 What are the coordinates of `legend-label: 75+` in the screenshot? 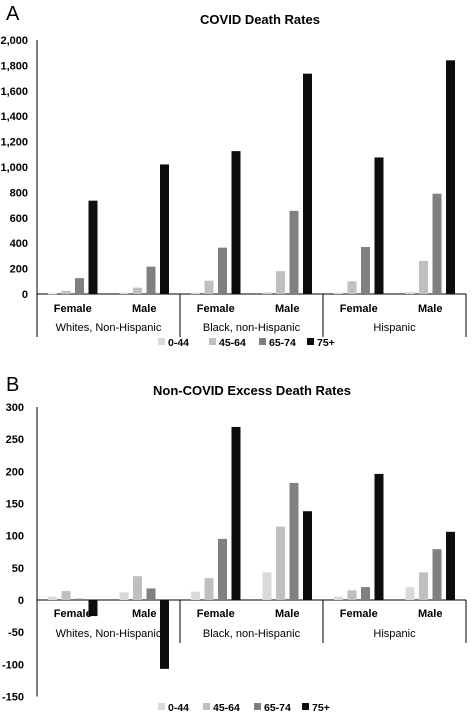 It's located at (326, 343).